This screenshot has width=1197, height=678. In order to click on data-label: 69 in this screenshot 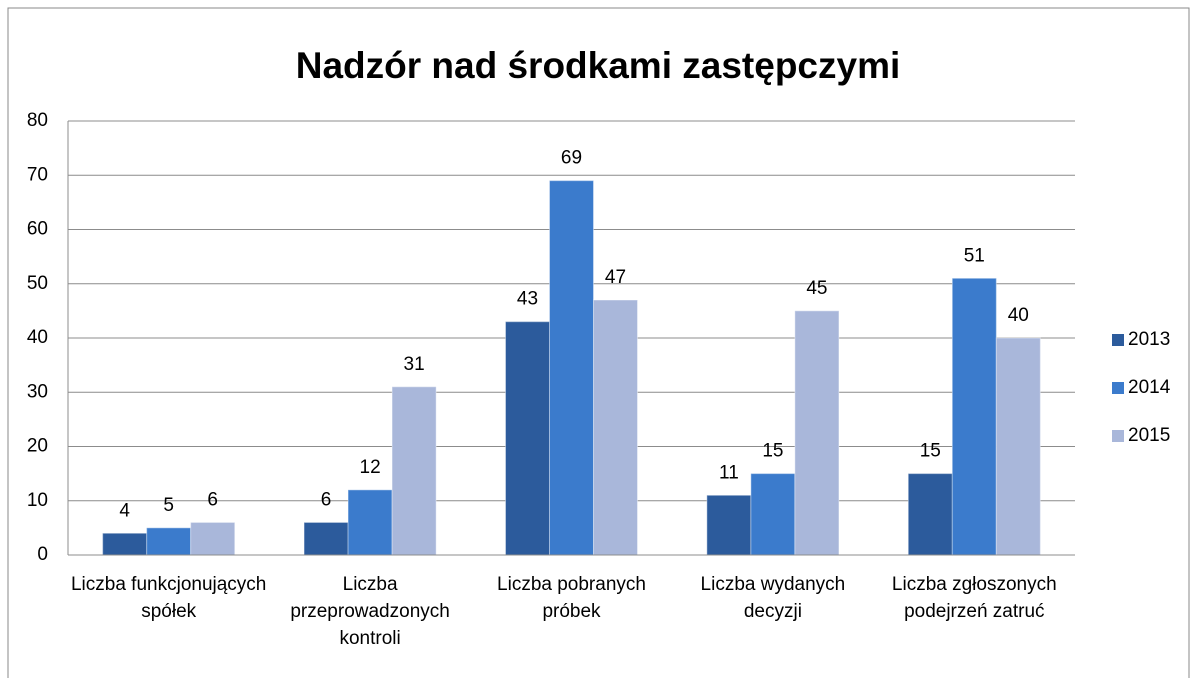, I will do `click(571, 158)`.